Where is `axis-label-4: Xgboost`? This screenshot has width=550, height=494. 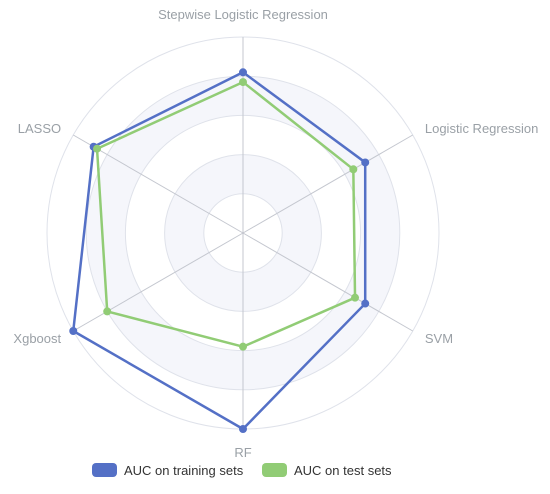
axis-label-4: Xgboost is located at coordinates (37, 338).